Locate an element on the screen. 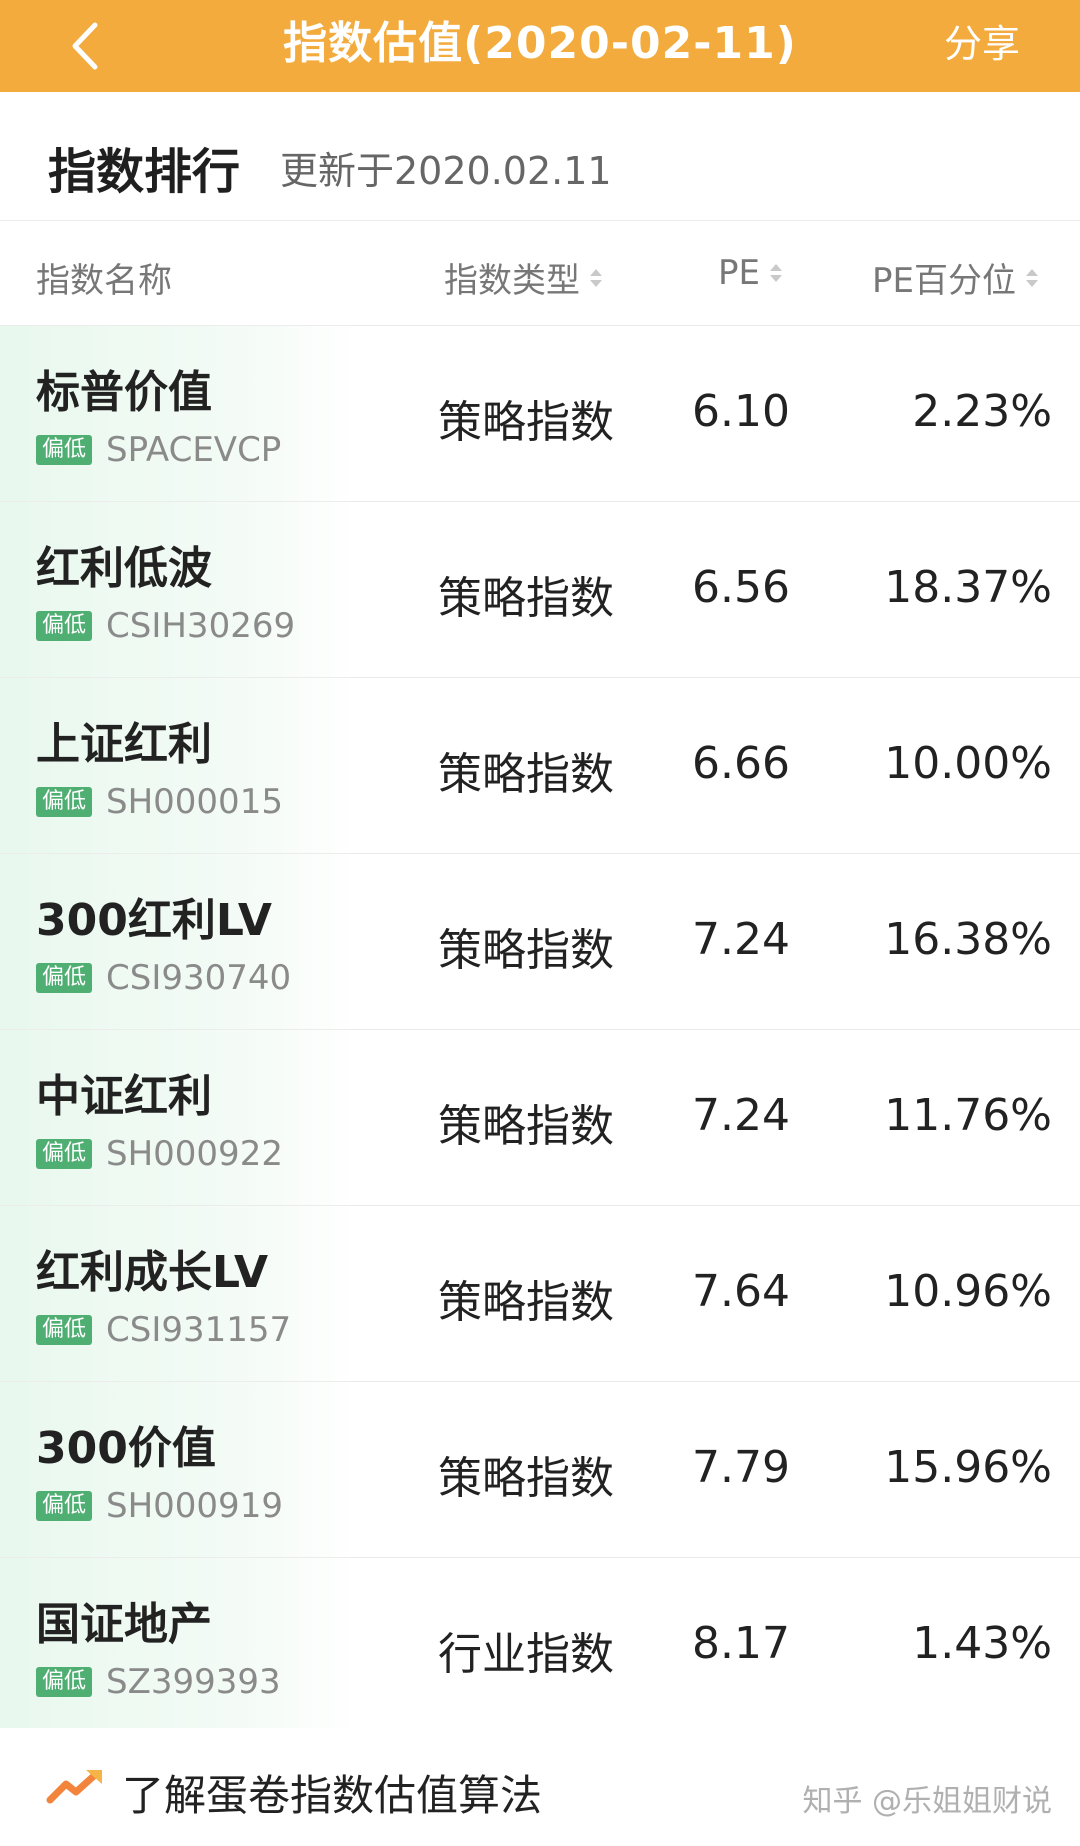 This screenshot has width=1080, height=1846. table-row: 红利成长LV 偏低 CSI931157 策略指数 7.64 10.96% is located at coordinates (540, 1294).